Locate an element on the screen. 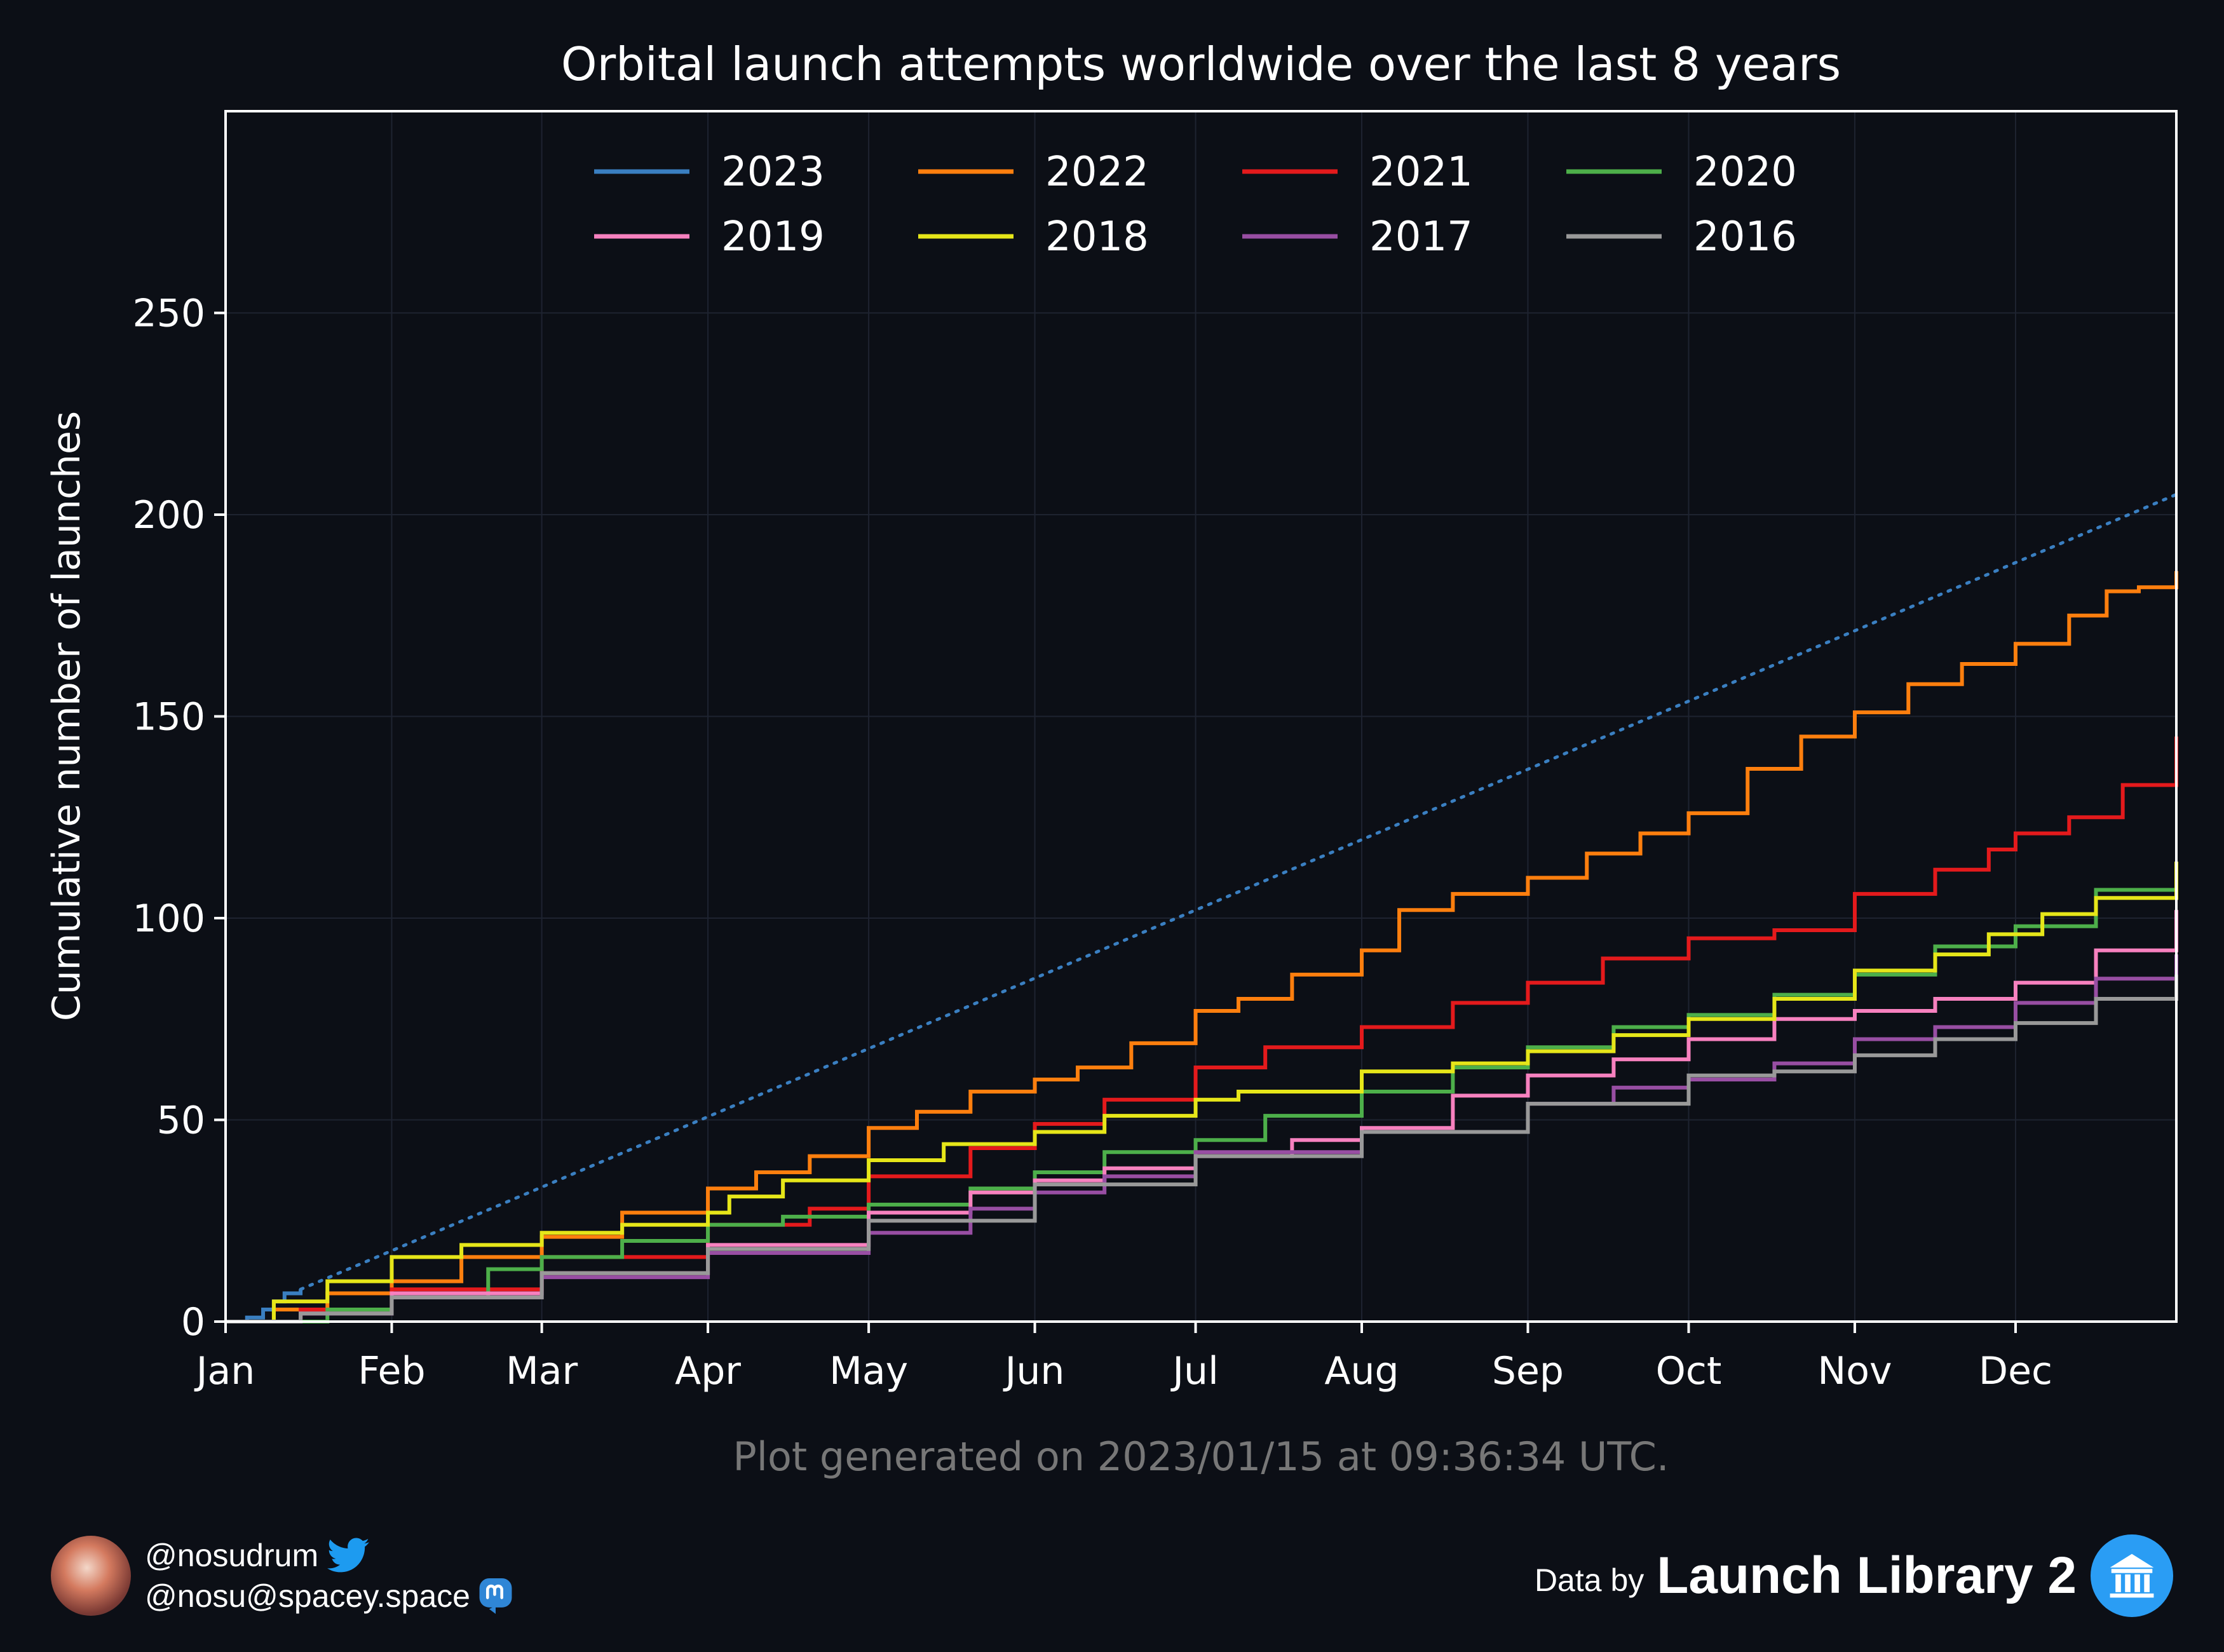  x-tick-label: Apr is located at coordinates (708, 1371).